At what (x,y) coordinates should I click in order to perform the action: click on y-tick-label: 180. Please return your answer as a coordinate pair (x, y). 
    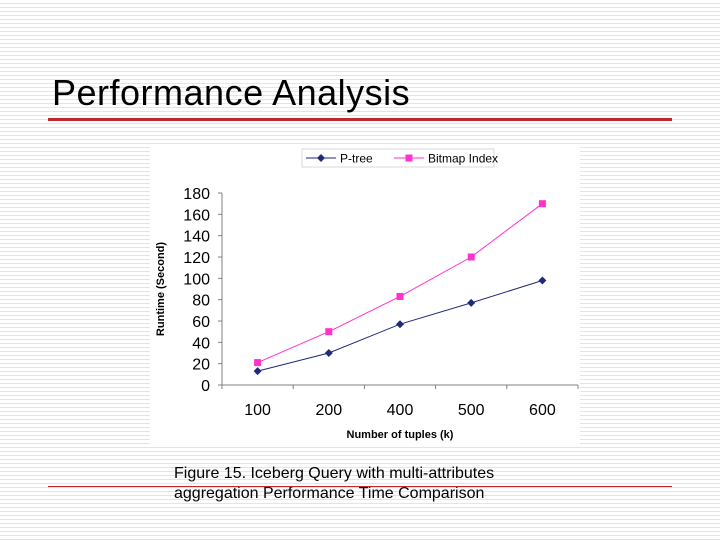
    Looking at the image, I should click on (196, 194).